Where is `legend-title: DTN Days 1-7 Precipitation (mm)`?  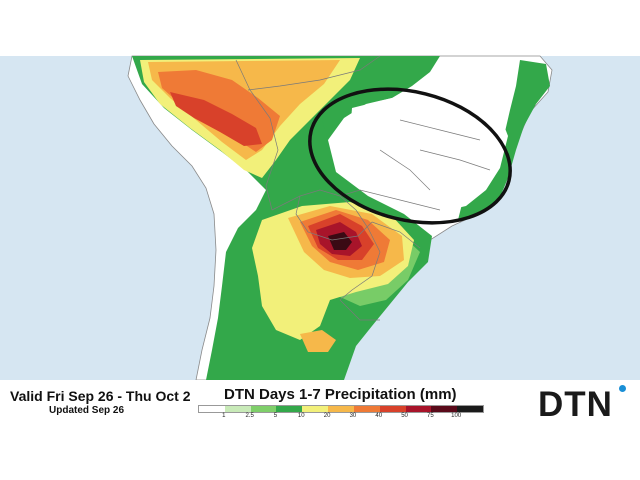
legend-title: DTN Days 1-7 Precipitation (mm) is located at coordinates (340, 394).